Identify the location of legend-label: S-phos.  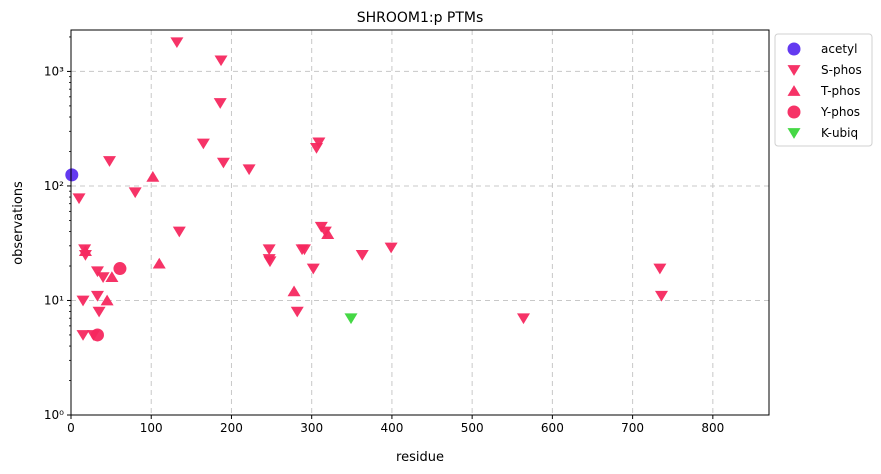
(841, 70).